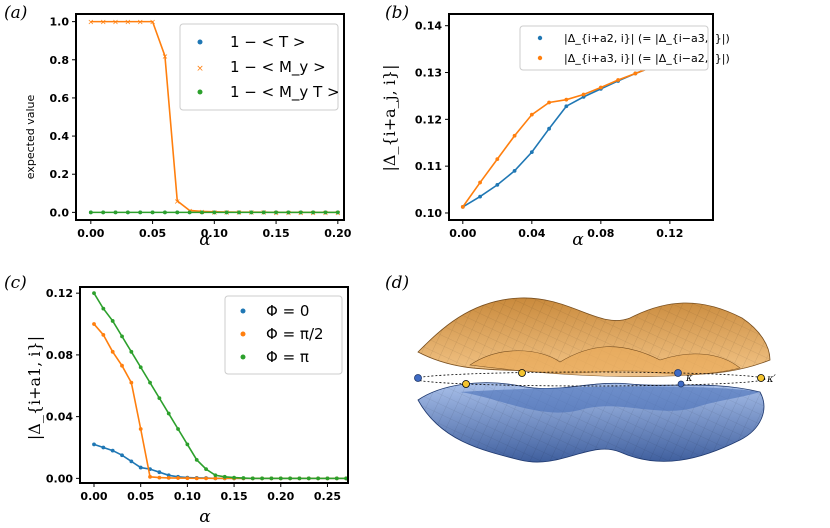 The height and width of the screenshot is (528, 830). Describe the element at coordinates (59, 478) in the screenshot. I see `panel-c-ytick-label: 0.00` at that location.